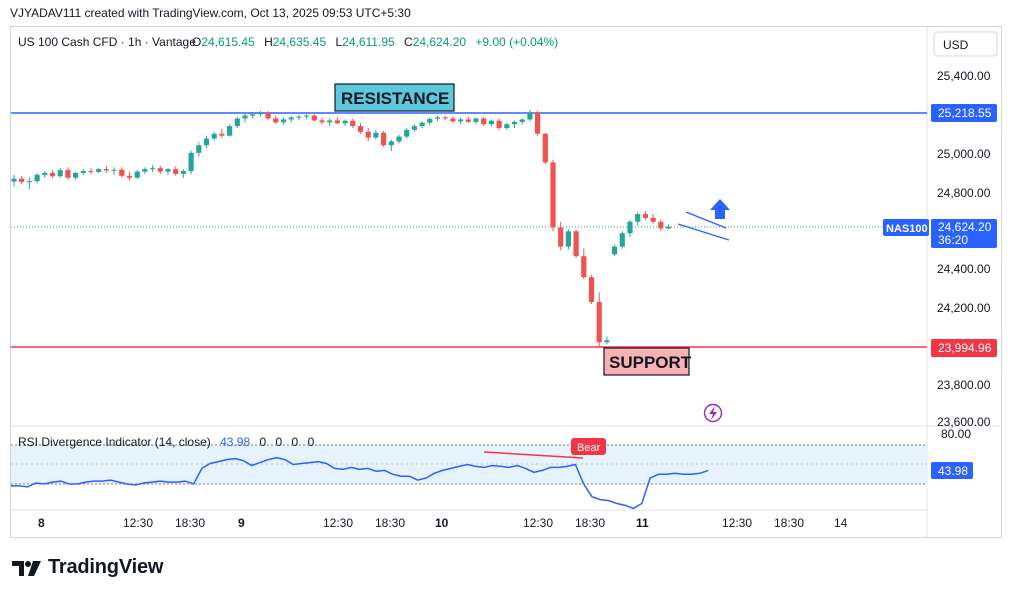 The image size is (1012, 597). What do you see at coordinates (965, 227) in the screenshot?
I see `current-price-label: 24,624.20` at bounding box center [965, 227].